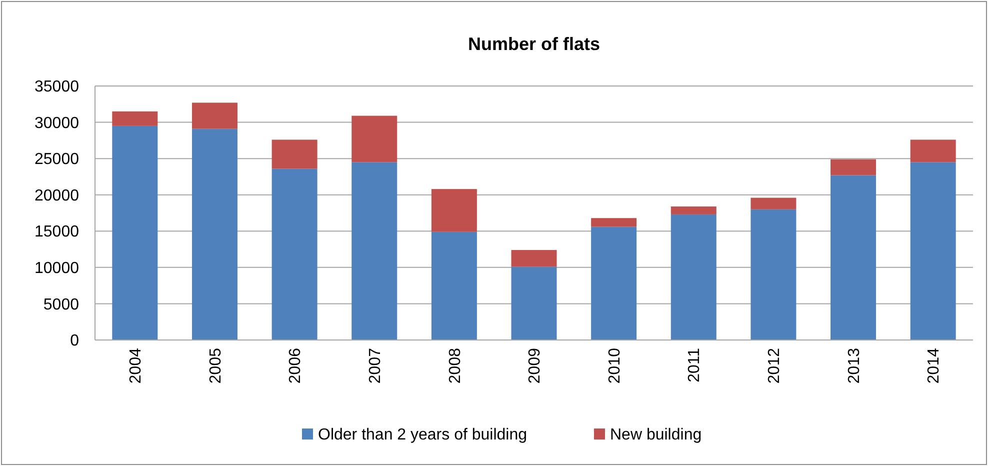  Describe the element at coordinates (61, 305) in the screenshot. I see `y-tick-label: 5000` at that location.